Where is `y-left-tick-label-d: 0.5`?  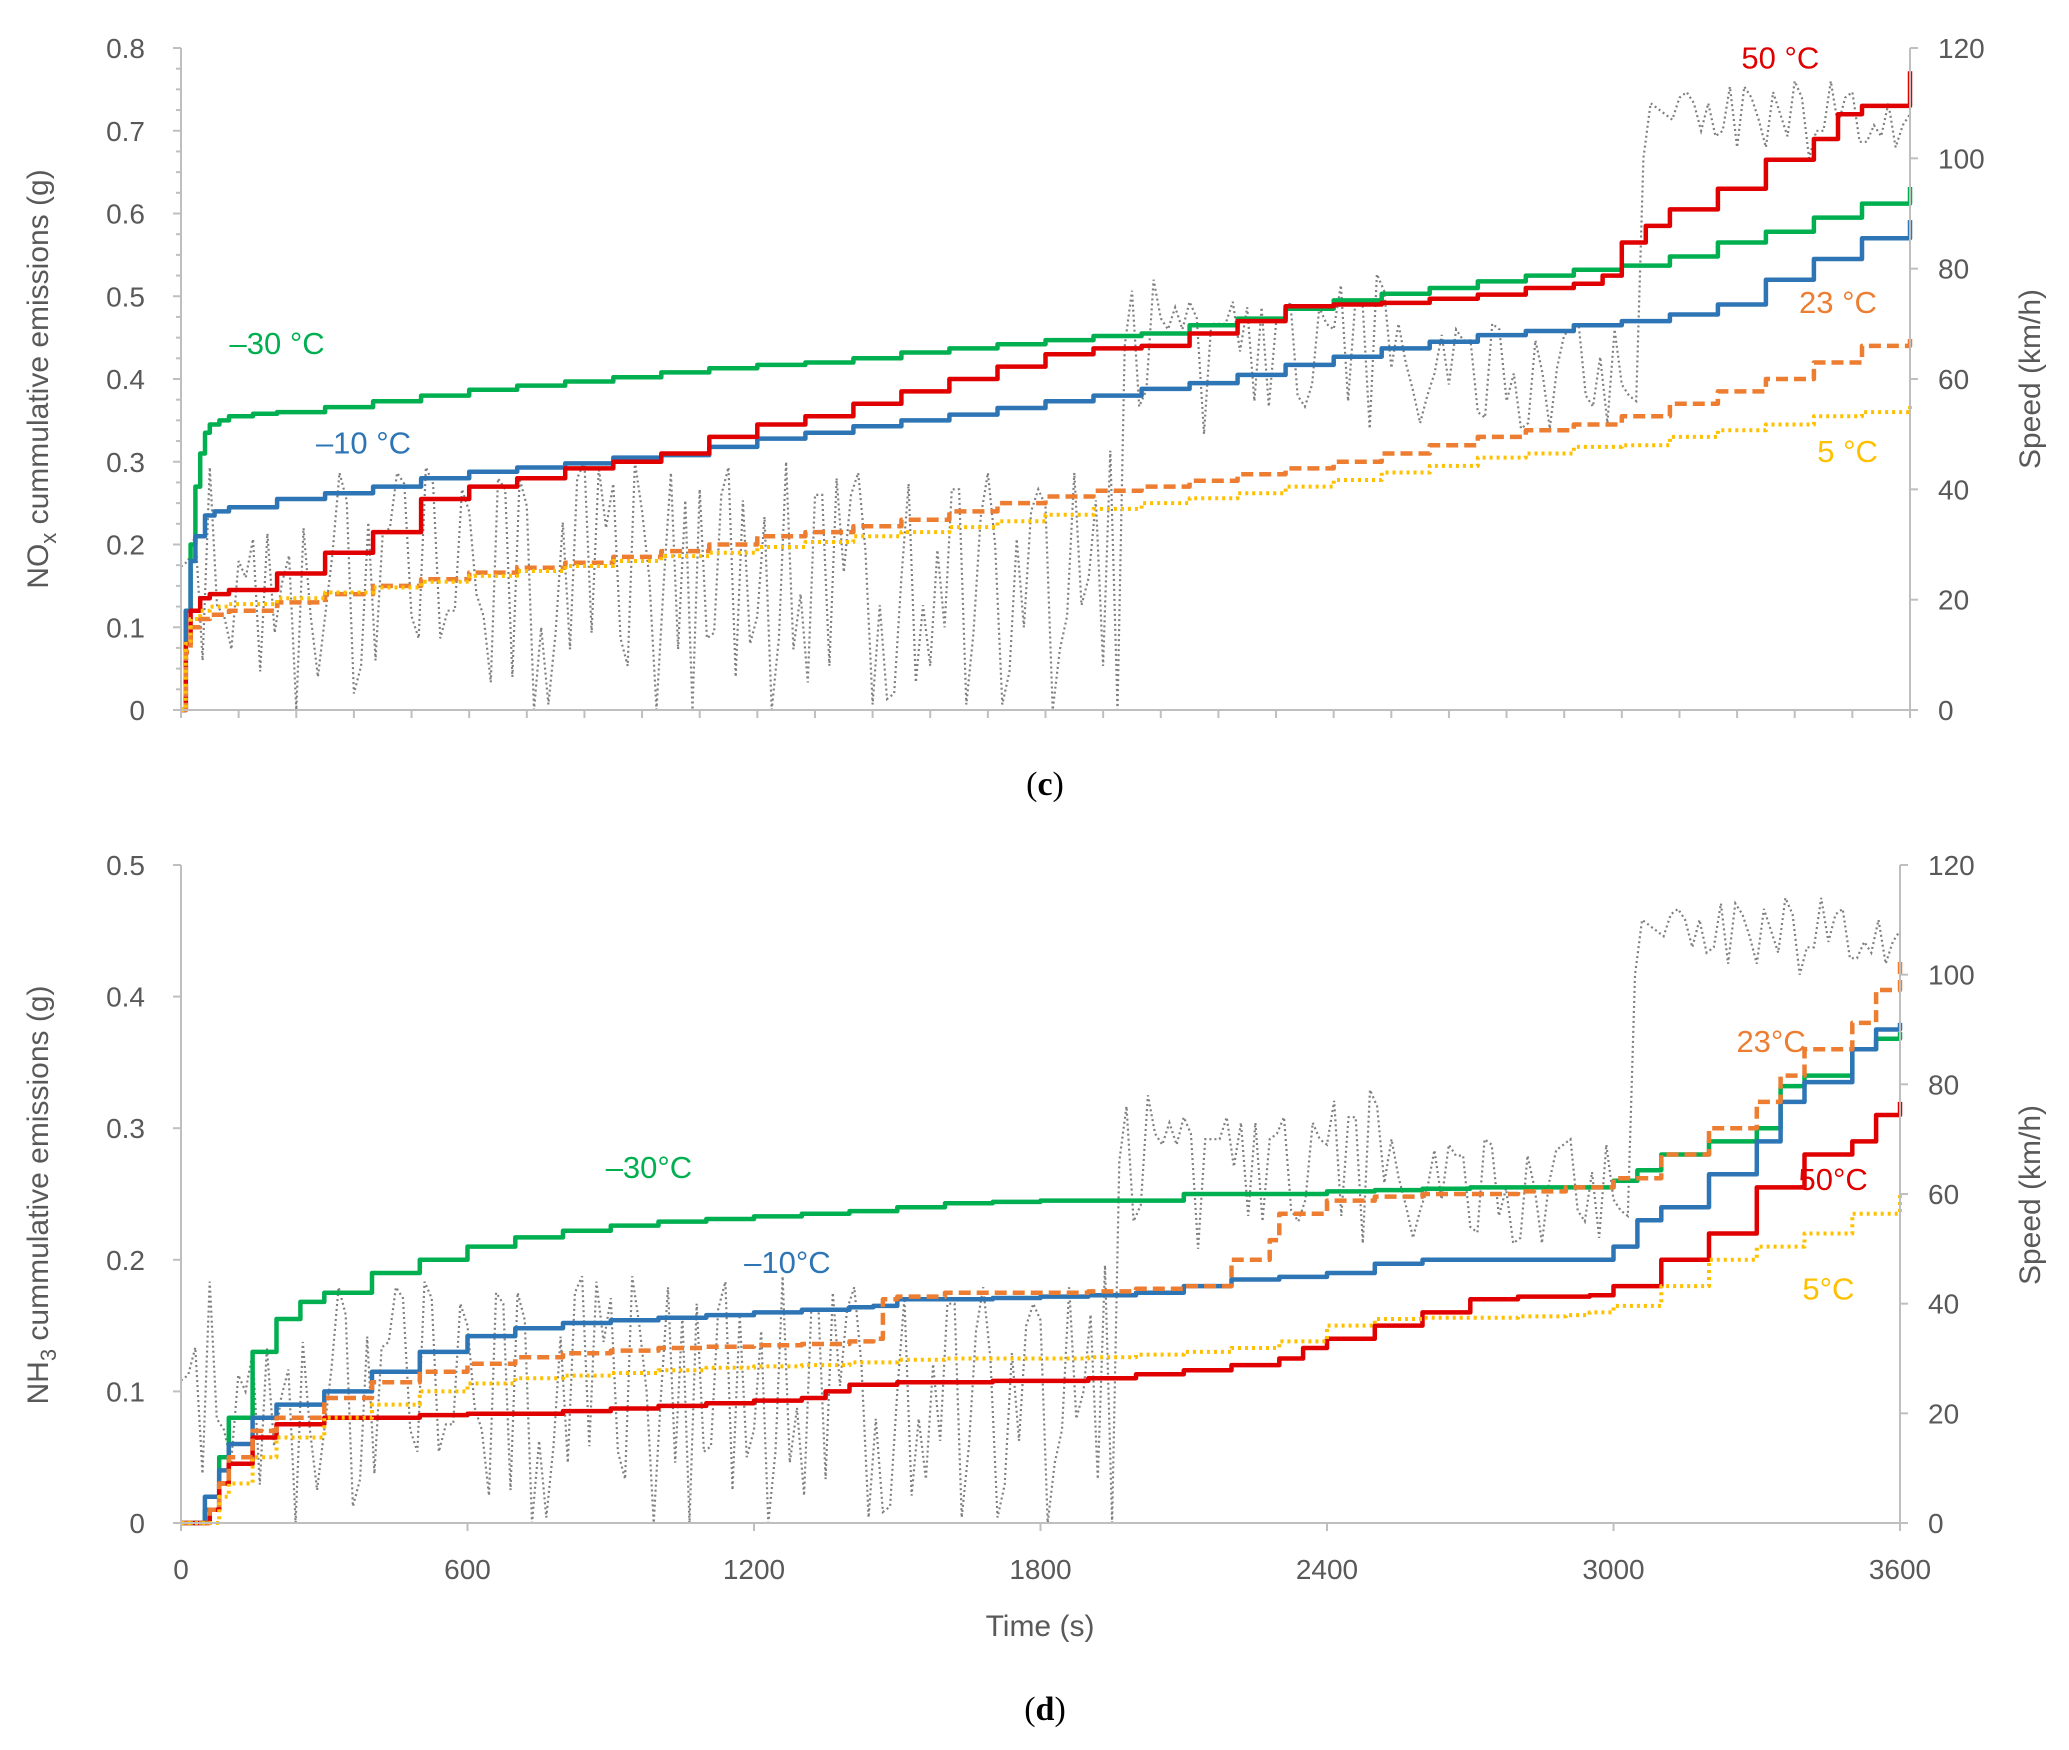 y-left-tick-label-d: 0.5 is located at coordinates (125, 865).